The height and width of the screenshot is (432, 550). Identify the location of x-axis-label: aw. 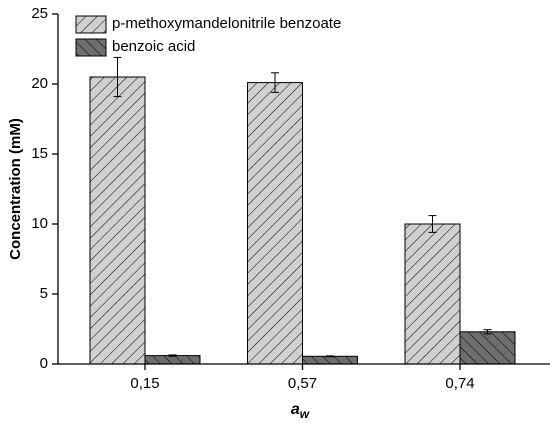
(300, 411).